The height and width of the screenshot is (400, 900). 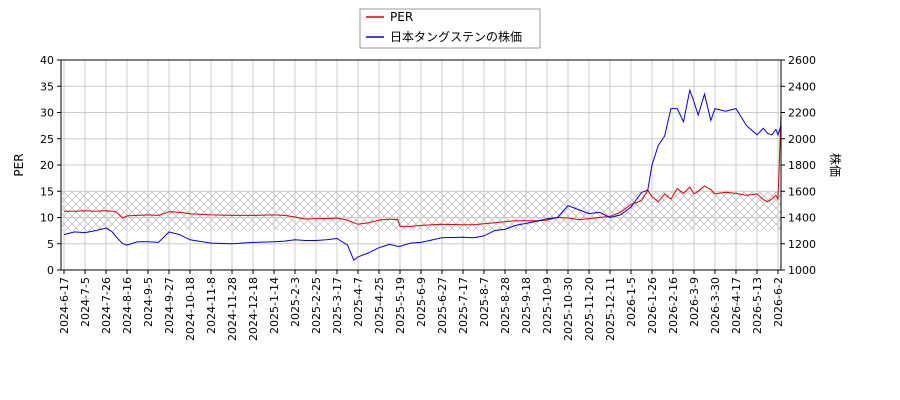 I want to click on x-tick-label: 2025-1-14, so click(x=274, y=305).